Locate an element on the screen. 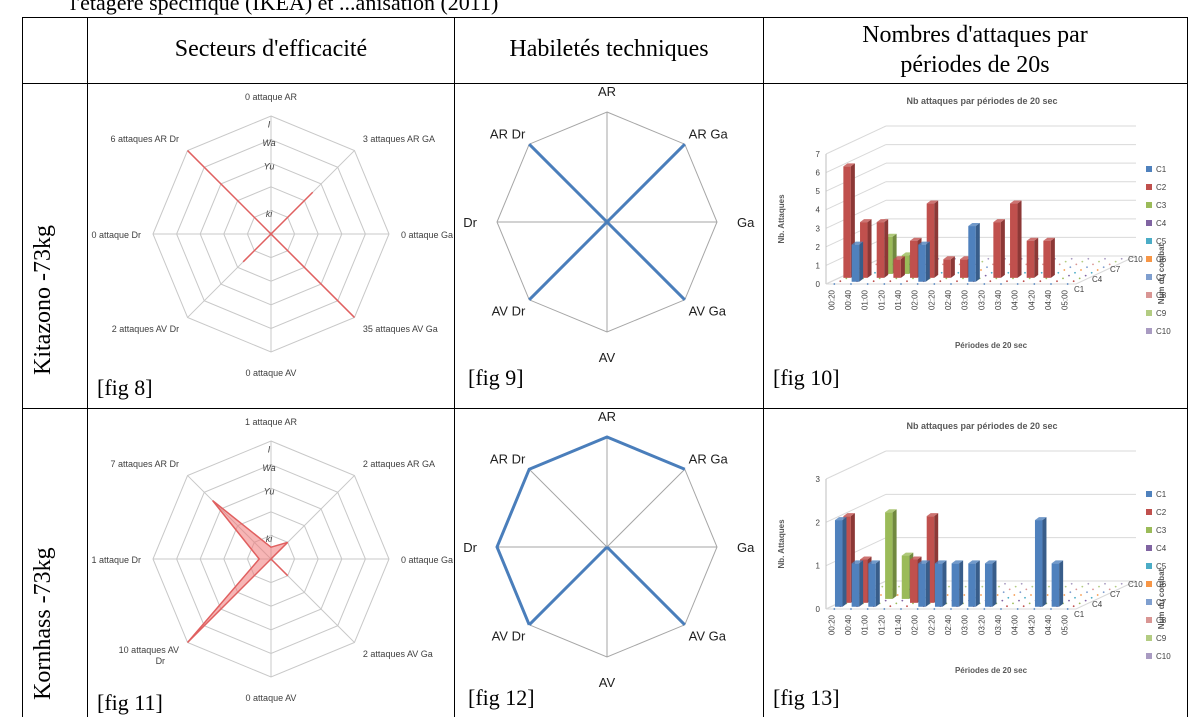 This screenshot has width=1201, height=717. x-tick: 02:40 is located at coordinates (948, 299).